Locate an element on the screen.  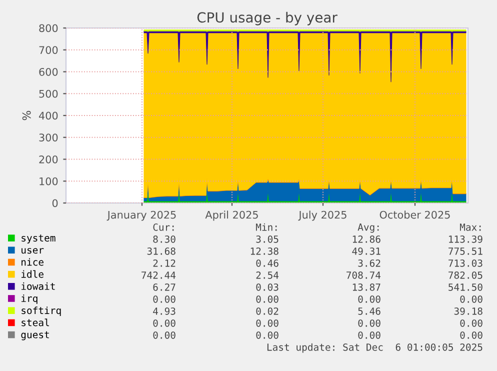
legend-label: nice is located at coordinates (33, 262).